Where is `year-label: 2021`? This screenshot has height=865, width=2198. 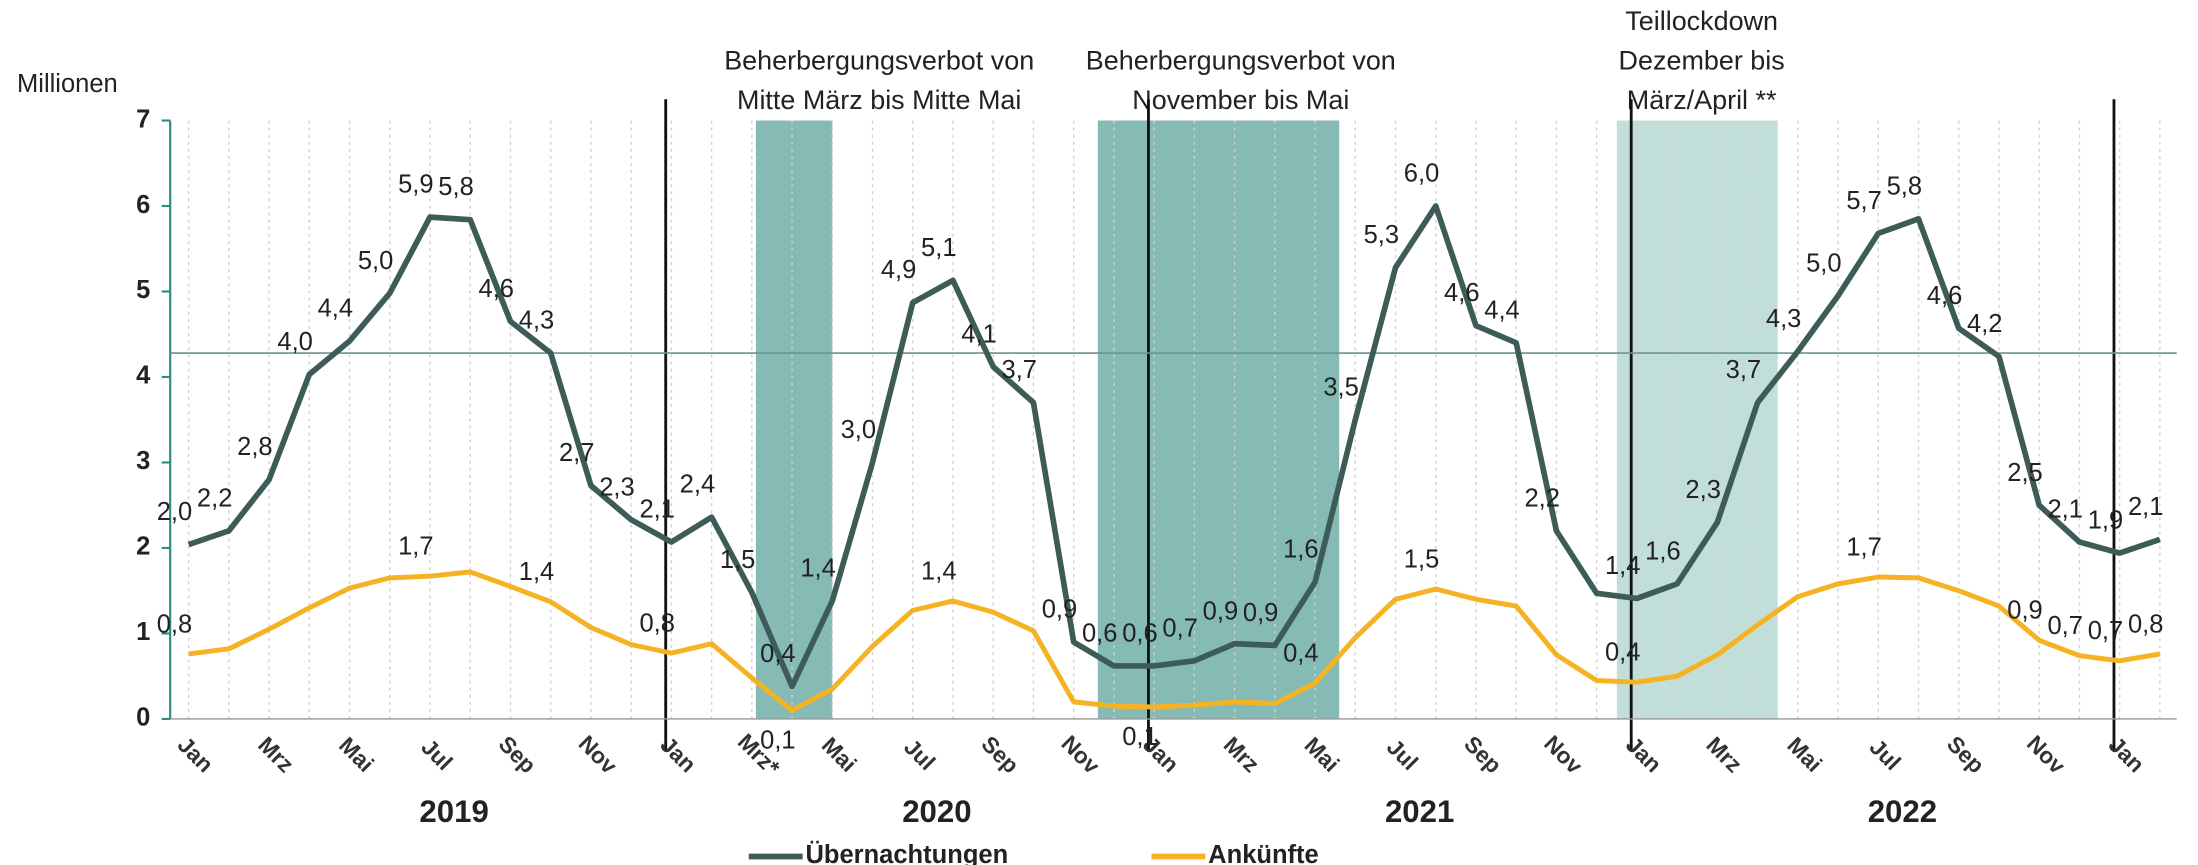 year-label: 2021 is located at coordinates (1419, 811).